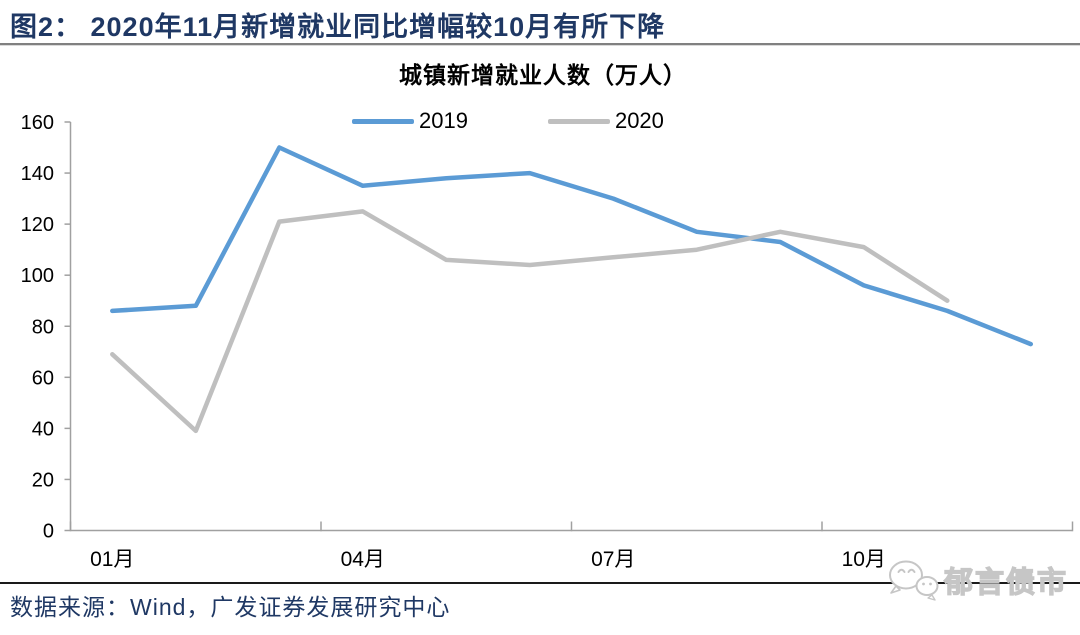 The height and width of the screenshot is (635, 1080). Describe the element at coordinates (37, 225) in the screenshot. I see `y-axis-label: 120` at that location.